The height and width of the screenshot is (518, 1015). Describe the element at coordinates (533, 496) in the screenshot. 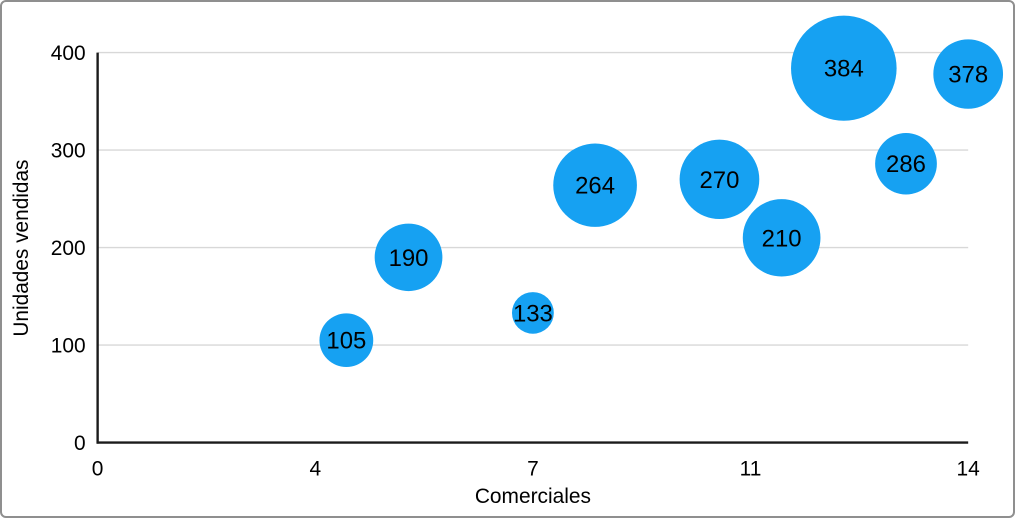

I see `x-axis-title: Comerciales` at that location.